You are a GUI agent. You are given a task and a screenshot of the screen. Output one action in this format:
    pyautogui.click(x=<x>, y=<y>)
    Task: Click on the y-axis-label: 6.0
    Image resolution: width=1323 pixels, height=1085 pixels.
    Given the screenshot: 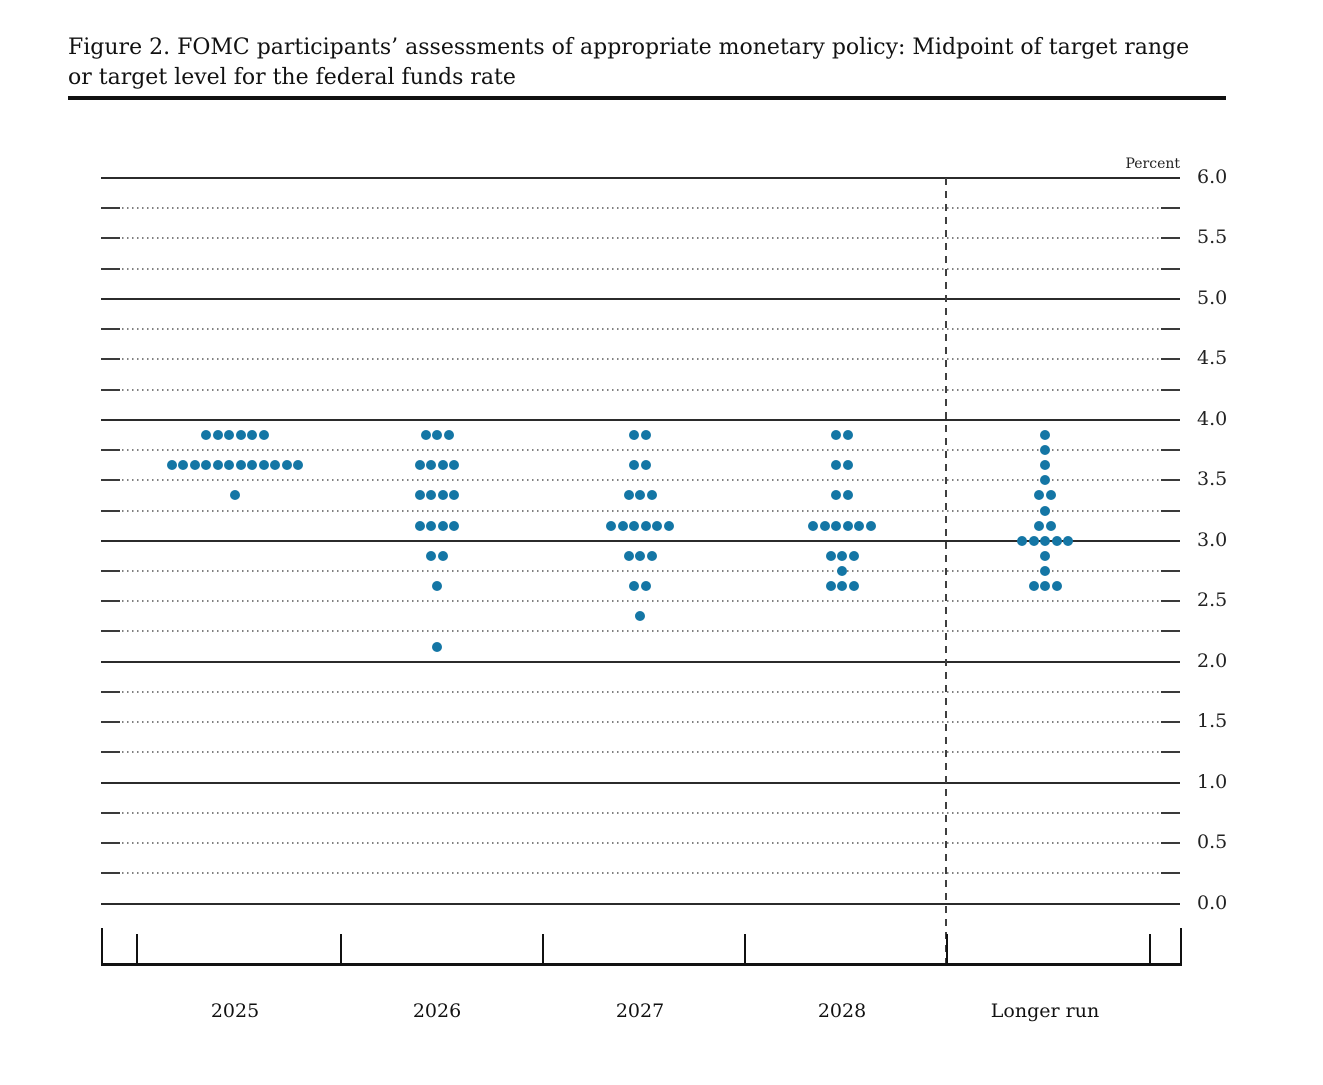 What is the action you would take?
    pyautogui.click(x=1212, y=176)
    